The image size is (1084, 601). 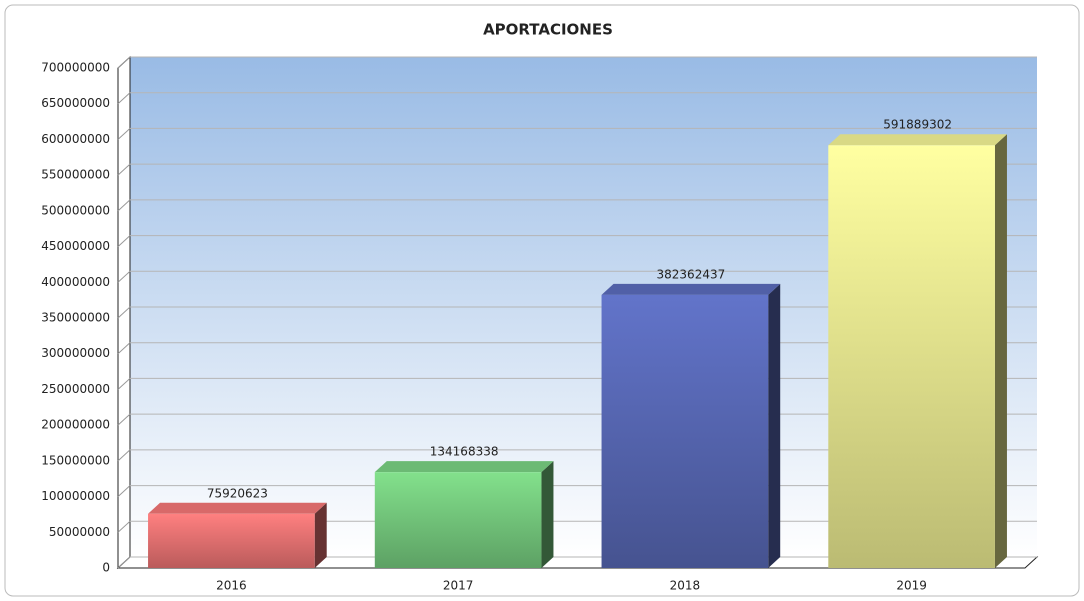 What do you see at coordinates (685, 586) in the screenshot?
I see `x-tick-label: 2018` at bounding box center [685, 586].